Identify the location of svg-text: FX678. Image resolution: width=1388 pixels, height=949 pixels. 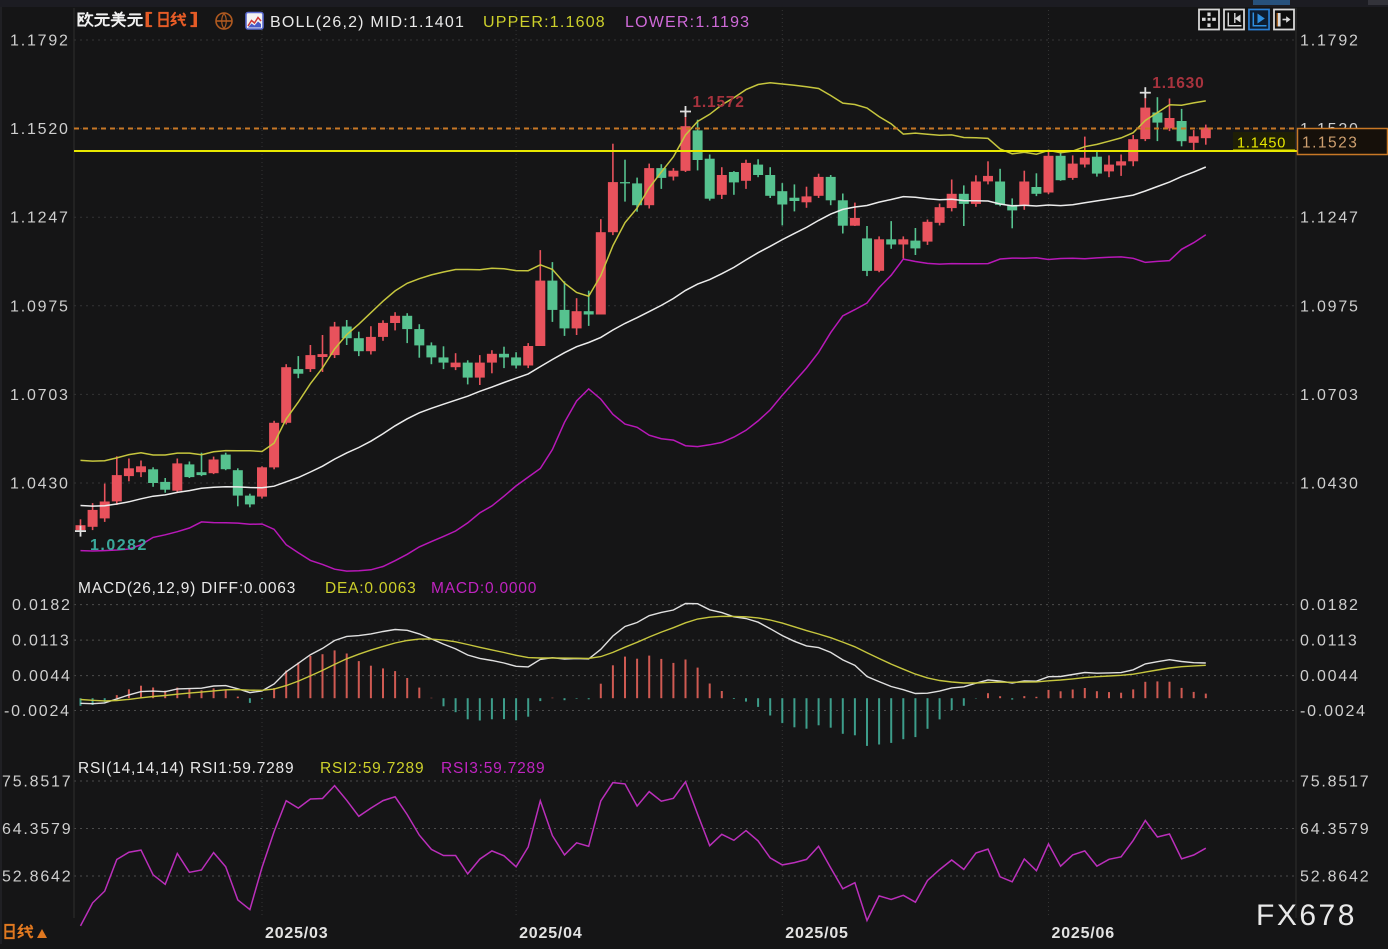
(1306, 915).